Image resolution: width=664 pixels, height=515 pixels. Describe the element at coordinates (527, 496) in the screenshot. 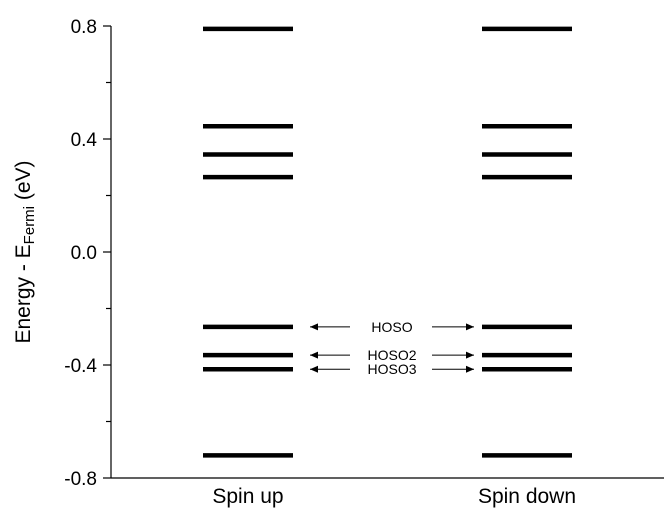

I see `category-label: Spin down` at that location.